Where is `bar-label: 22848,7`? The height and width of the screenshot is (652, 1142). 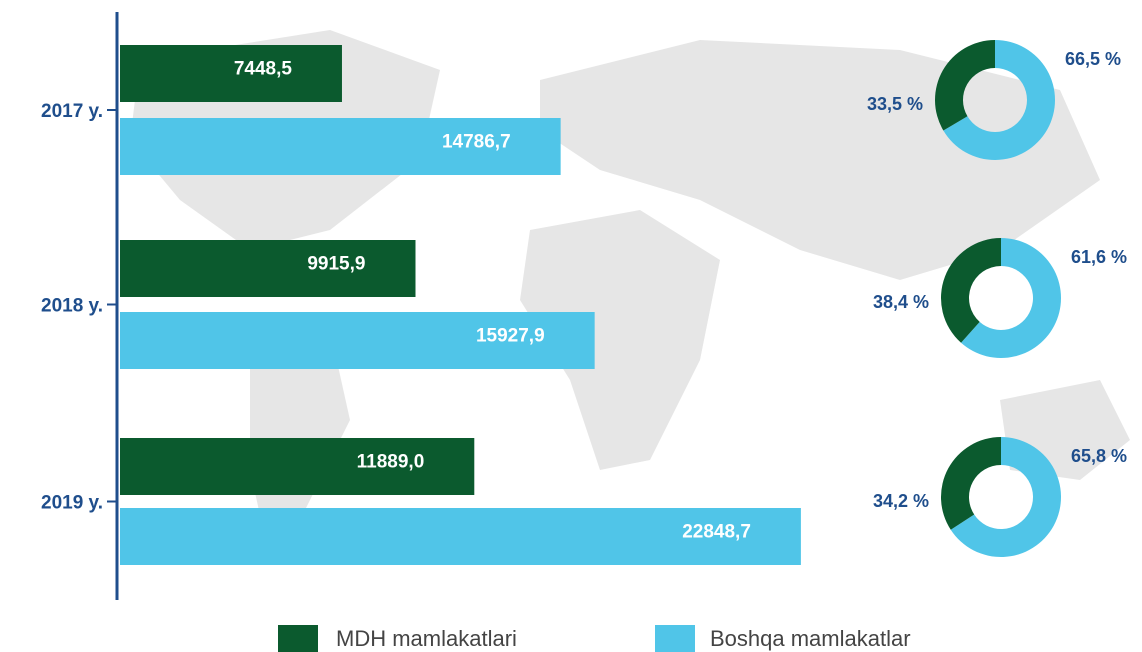
bar-label: 22848,7 is located at coordinates (716, 532).